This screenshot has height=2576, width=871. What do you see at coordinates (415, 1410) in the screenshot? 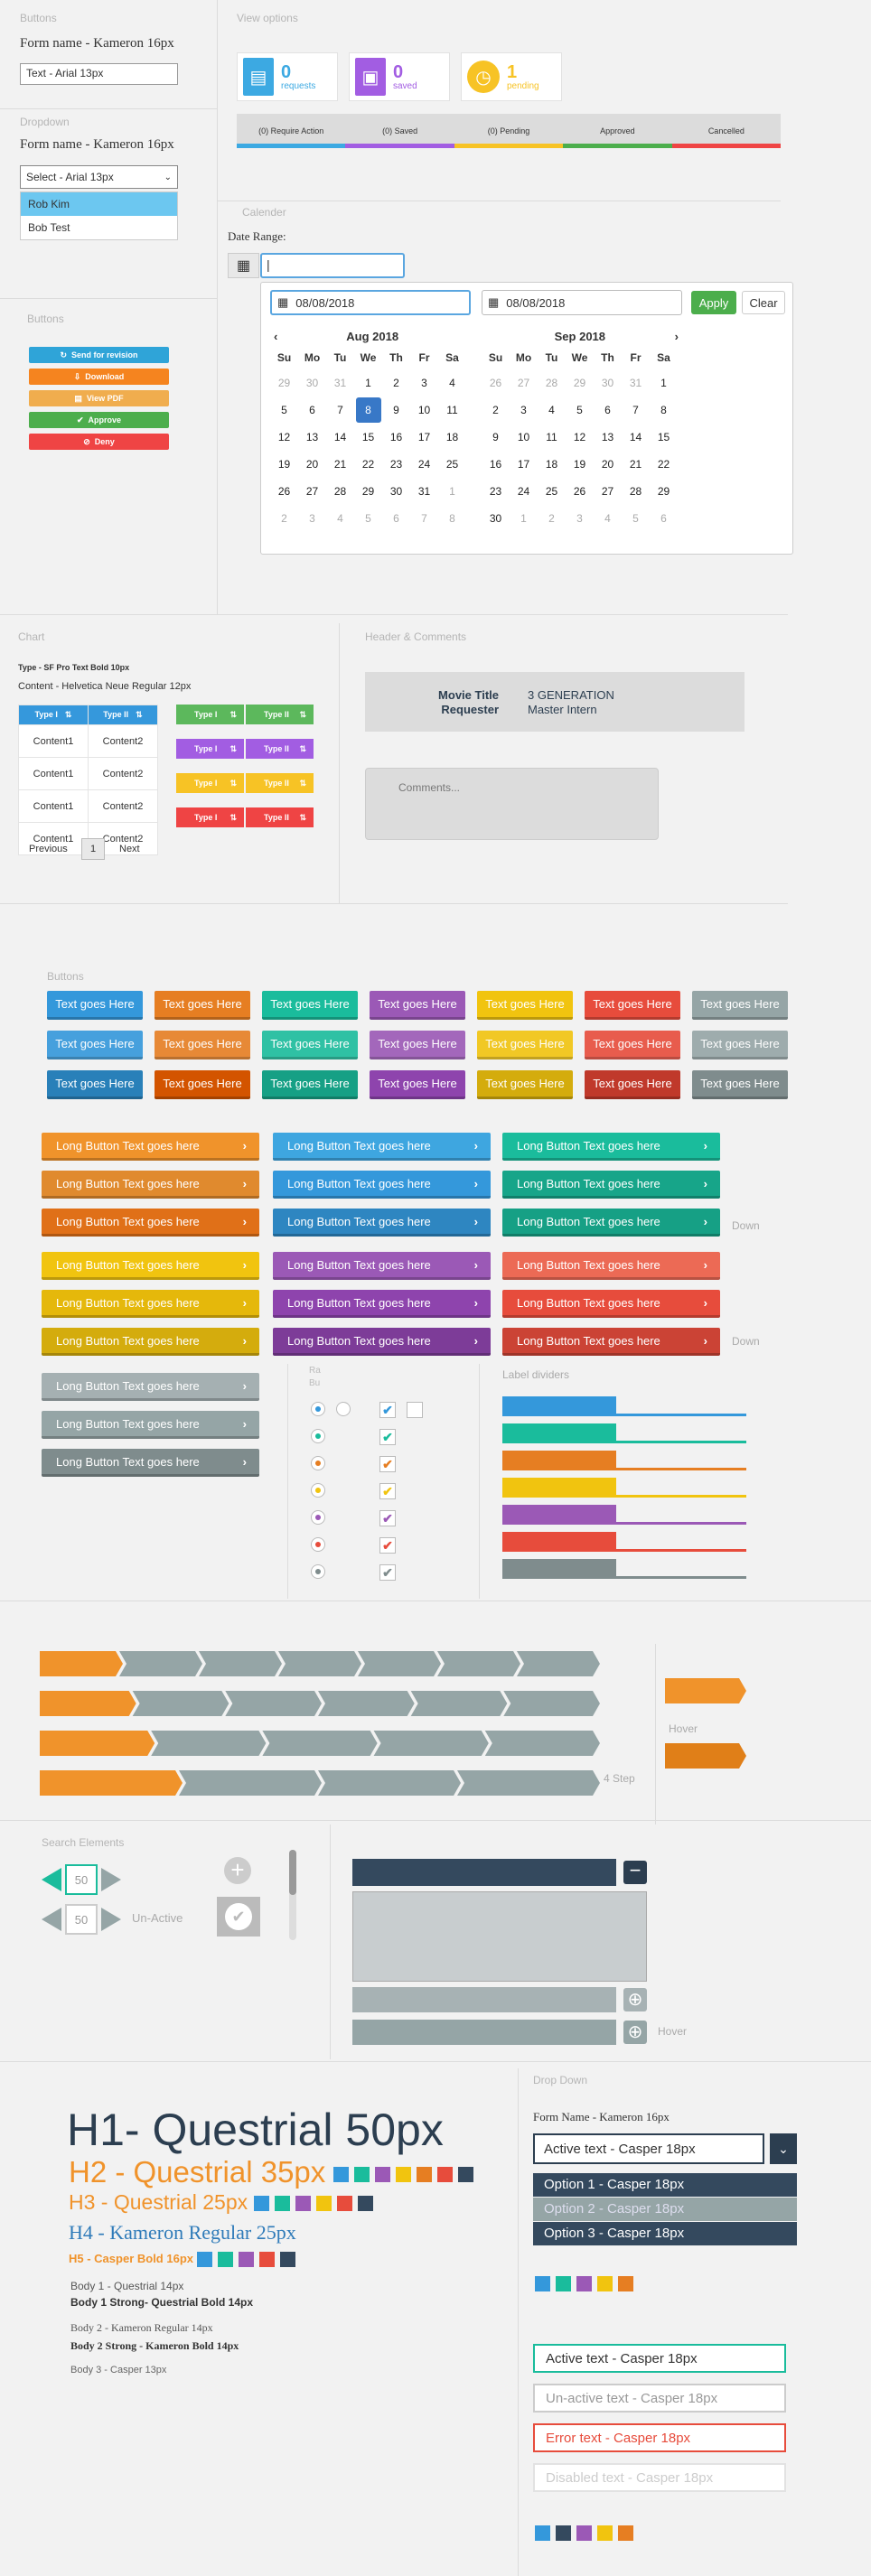
I see `checkbox` at bounding box center [415, 1410].